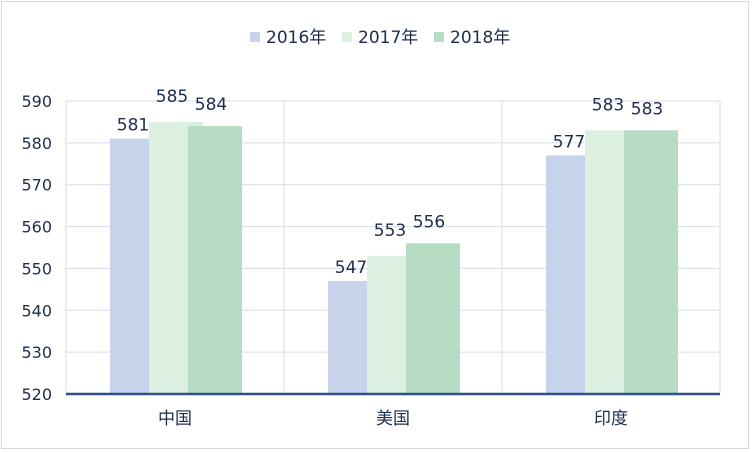 The height and width of the screenshot is (452, 752). I want to click on y-tick-label: 590, so click(36, 101).